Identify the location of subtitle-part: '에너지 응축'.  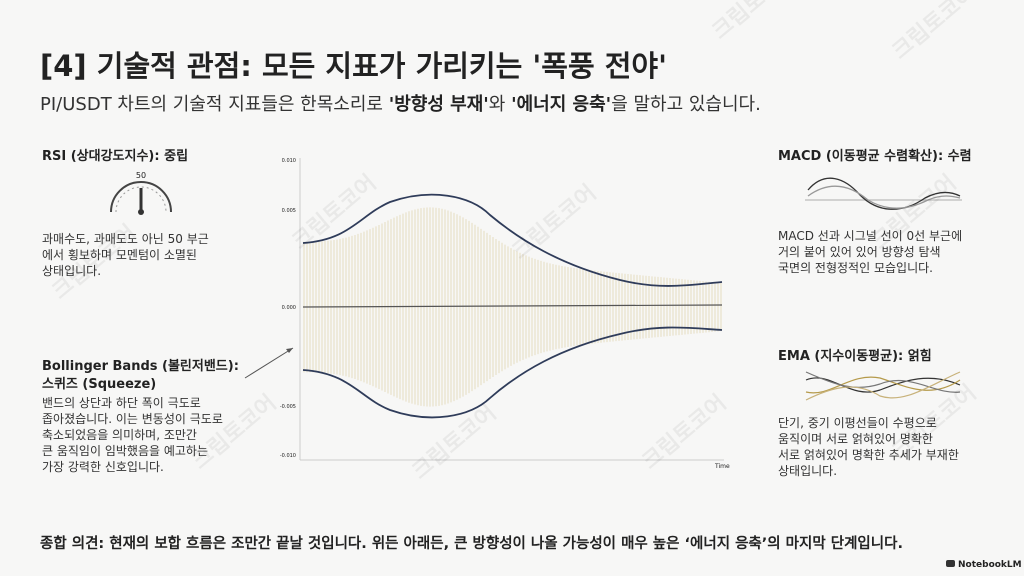
(561, 104).